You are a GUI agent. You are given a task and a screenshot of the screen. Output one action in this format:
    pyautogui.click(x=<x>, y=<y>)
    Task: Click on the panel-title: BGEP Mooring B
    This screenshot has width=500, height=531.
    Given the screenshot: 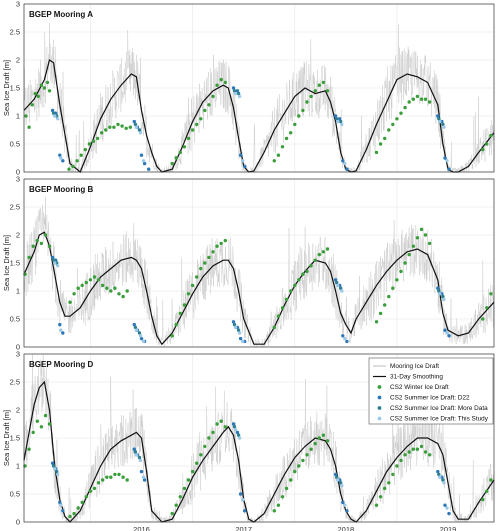 What is the action you would take?
    pyautogui.click(x=61, y=189)
    